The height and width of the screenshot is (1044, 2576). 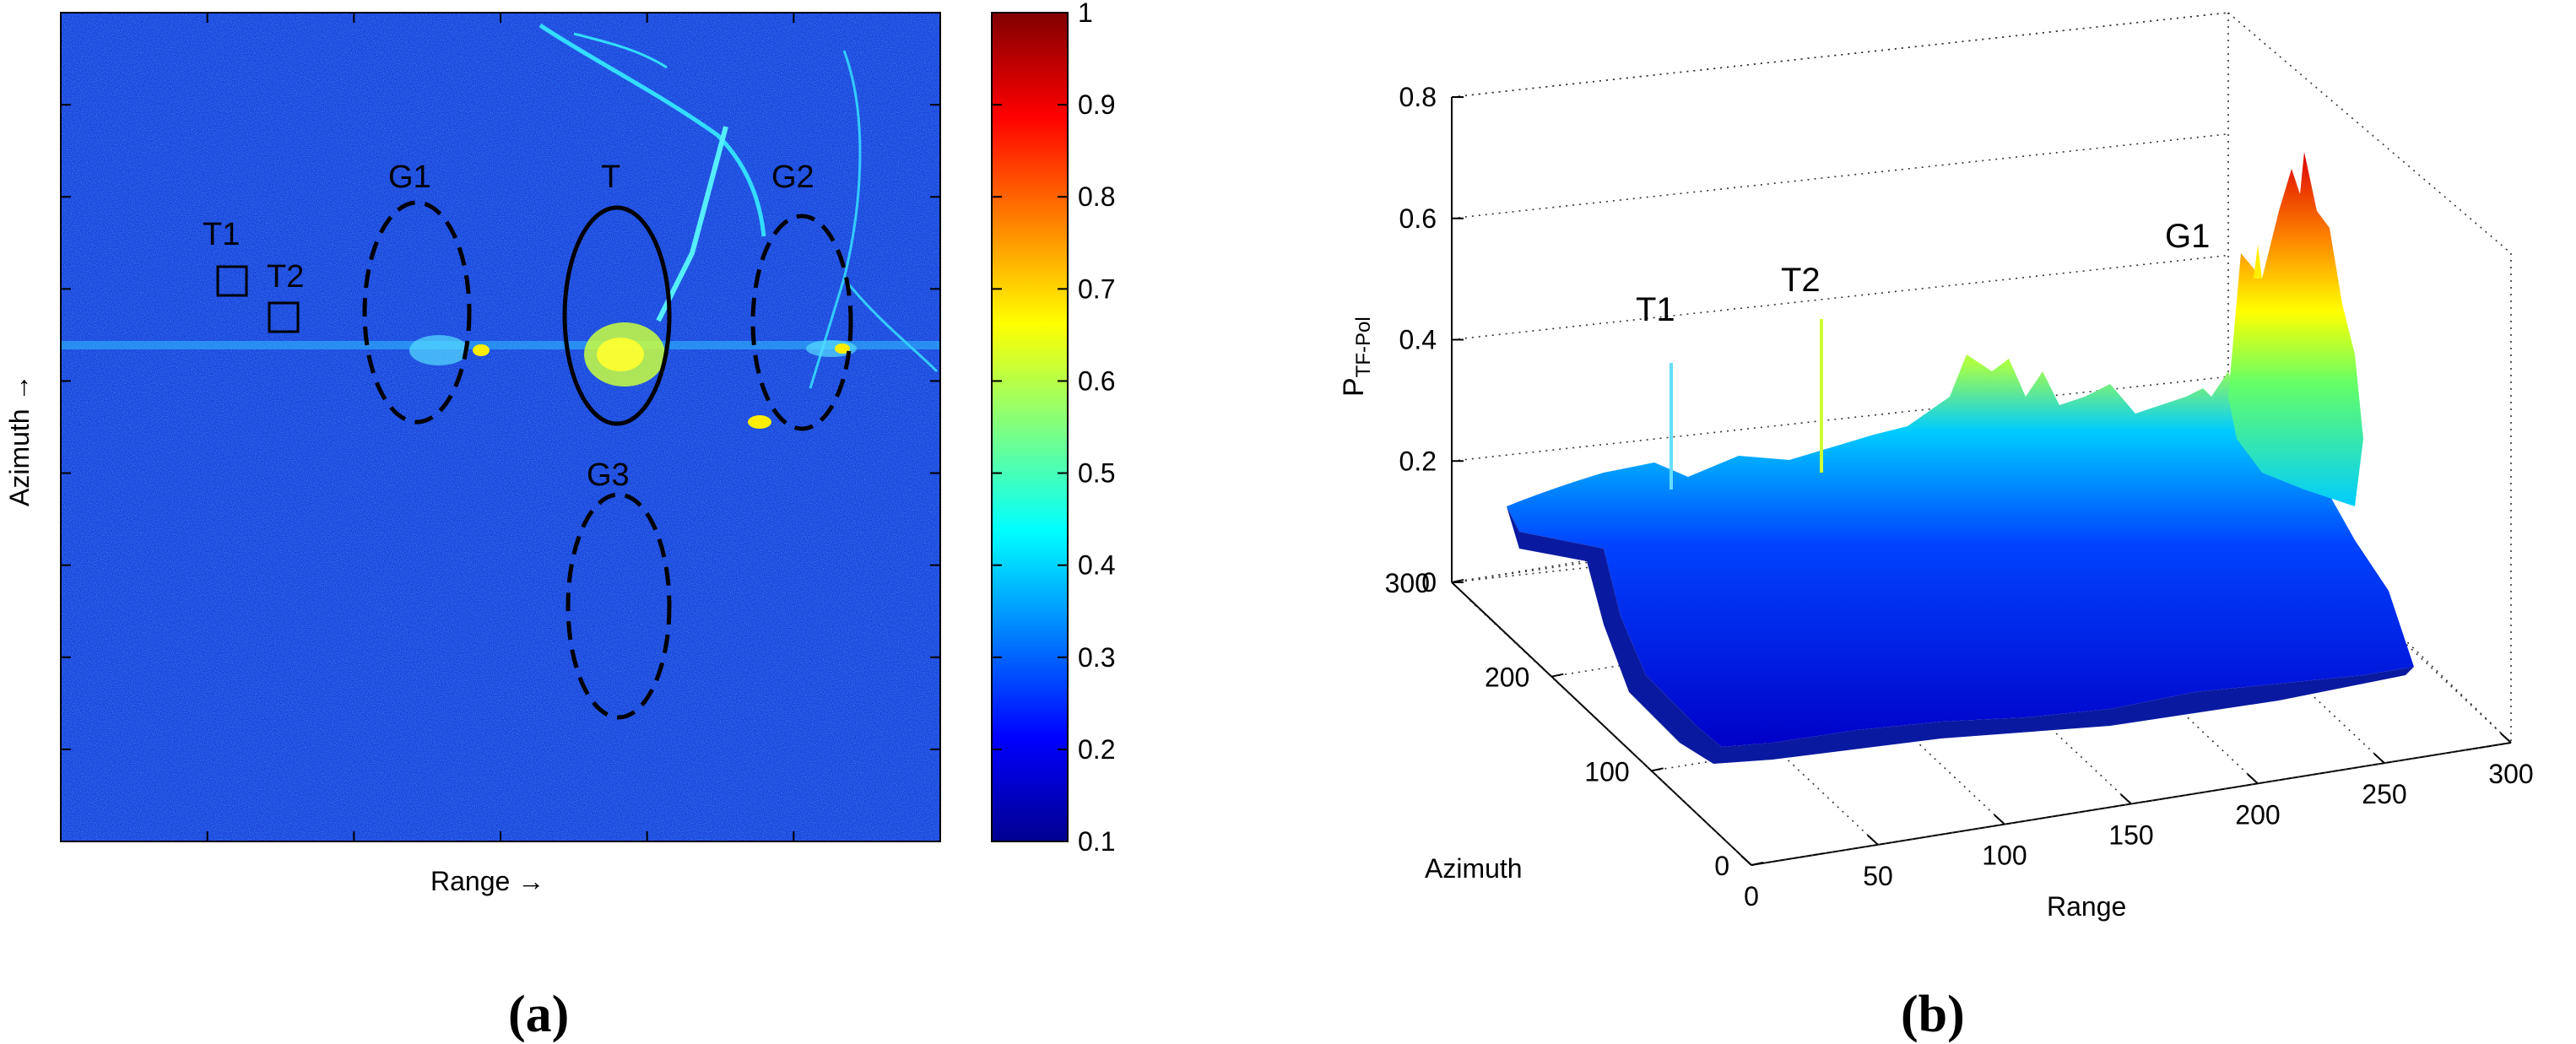 I want to click on colorbar-tick-label: 0.6, so click(x=1096, y=380).